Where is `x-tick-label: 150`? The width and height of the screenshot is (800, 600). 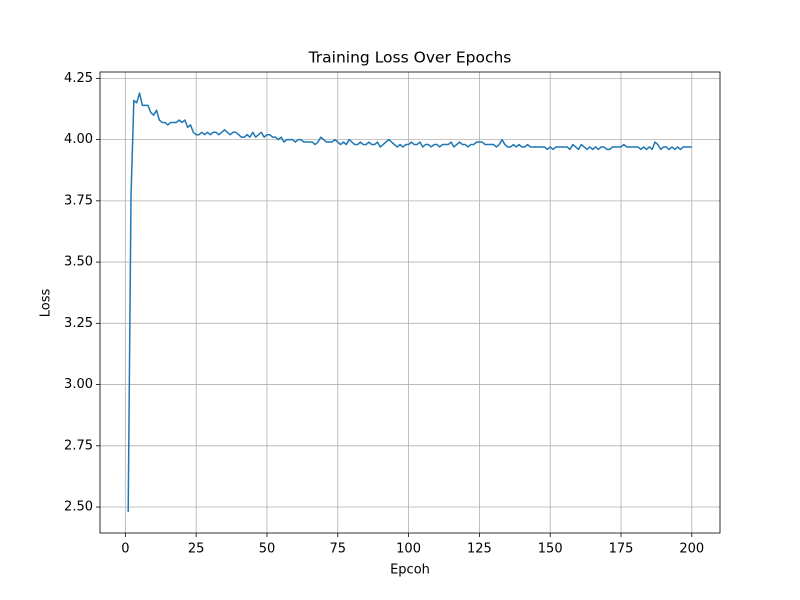
x-tick-label: 150 is located at coordinates (550, 549).